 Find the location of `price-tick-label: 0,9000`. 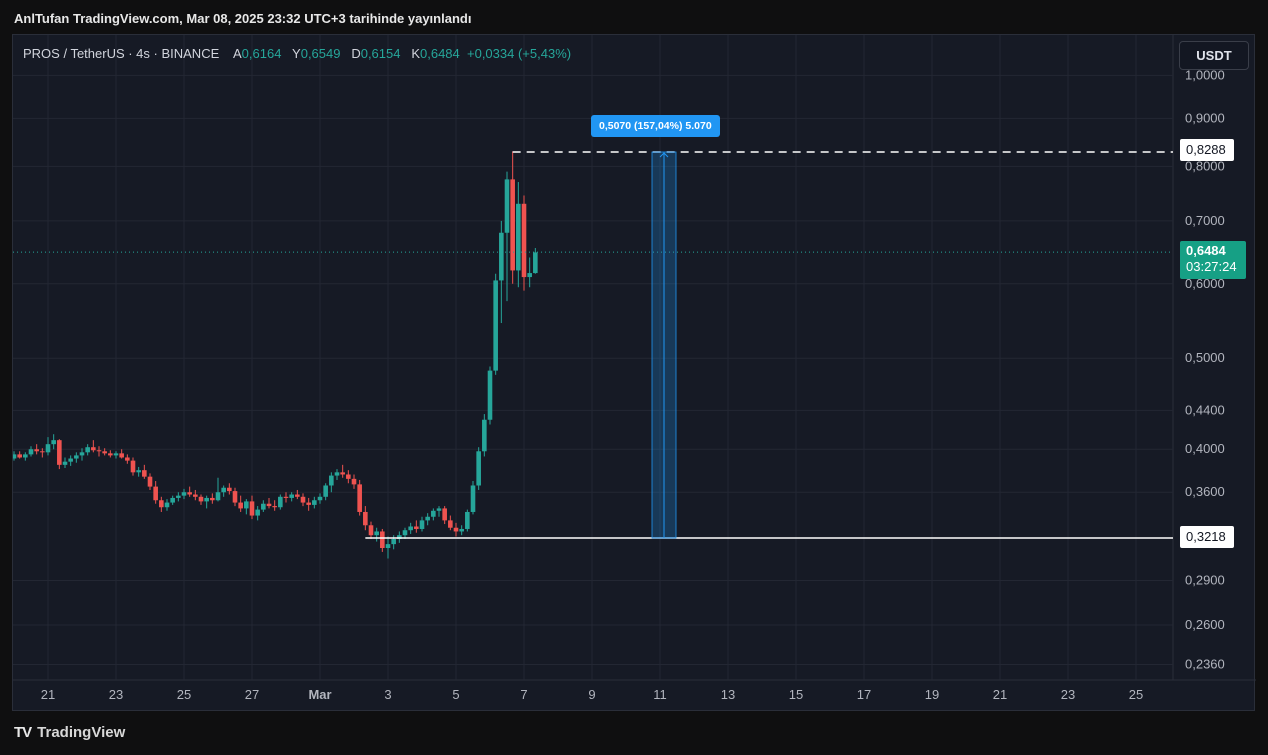

price-tick-label: 0,9000 is located at coordinates (1205, 117).